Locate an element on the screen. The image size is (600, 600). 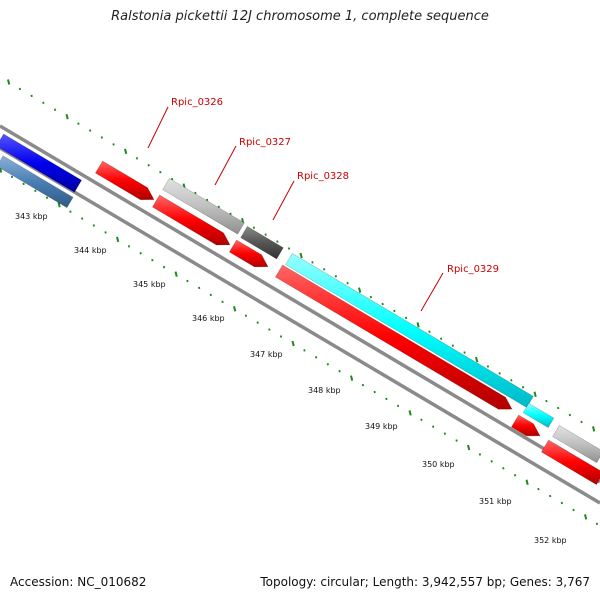
scale-label-347: 347 kbp is located at coordinates (266, 354).